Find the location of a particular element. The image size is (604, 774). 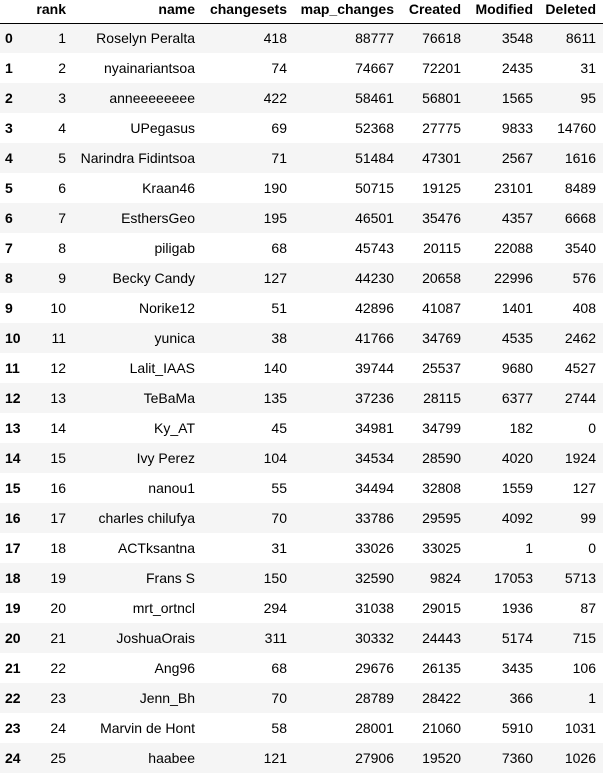

cell-created: 29015 is located at coordinates (441, 608).